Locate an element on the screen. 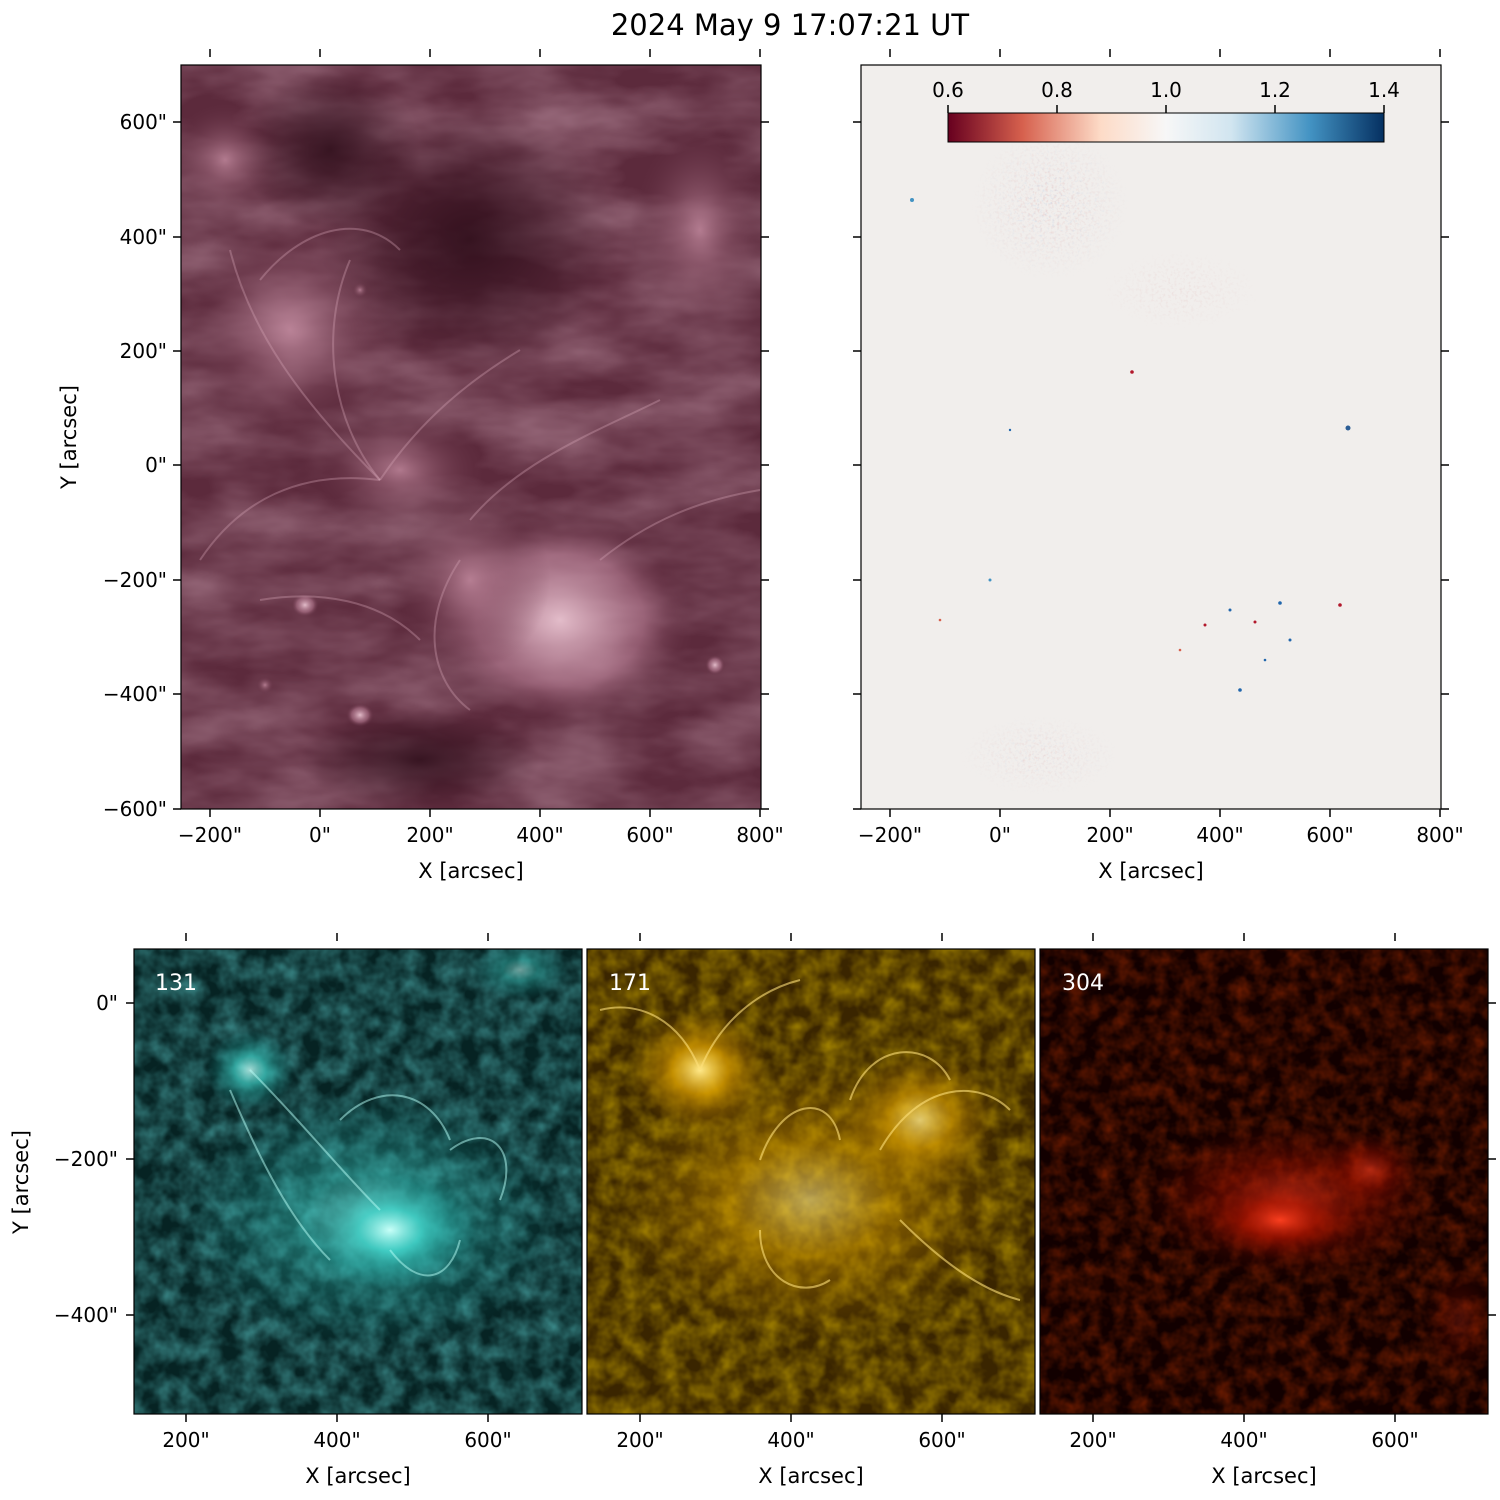  top-left-x-tick-label: −200" is located at coordinates (210, 835).